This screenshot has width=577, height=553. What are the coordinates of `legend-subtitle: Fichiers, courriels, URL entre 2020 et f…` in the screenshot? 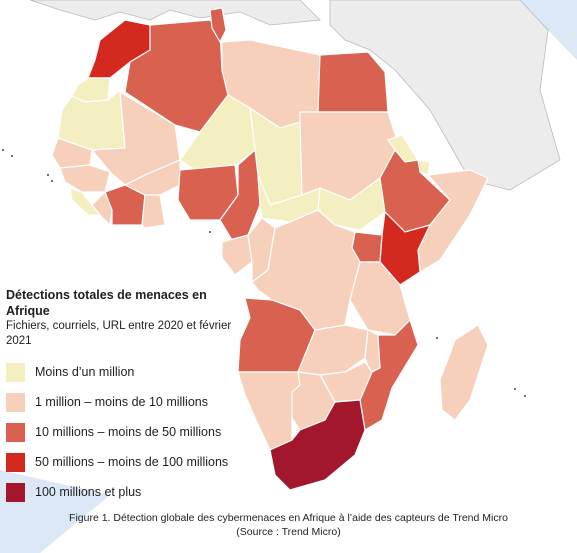 It's located at (119, 333).